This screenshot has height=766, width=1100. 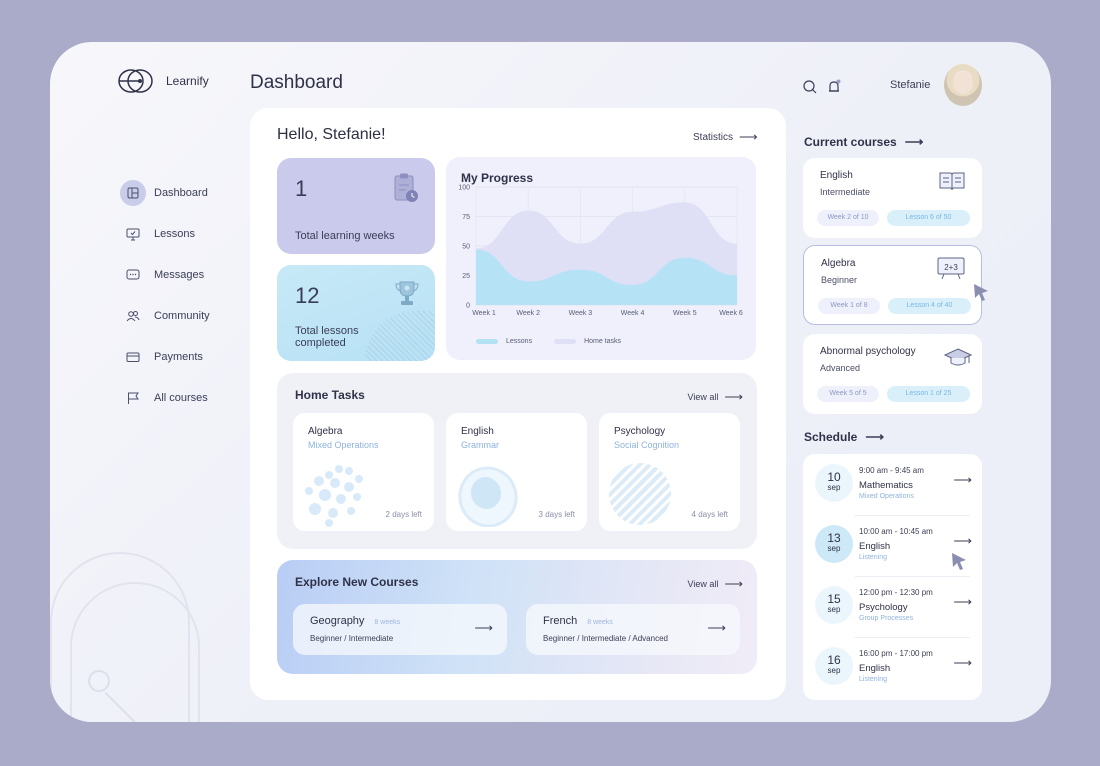 What do you see at coordinates (896, 592) in the screenshot?
I see `schedule-time: 12:00 pm - 12:30 pm` at bounding box center [896, 592].